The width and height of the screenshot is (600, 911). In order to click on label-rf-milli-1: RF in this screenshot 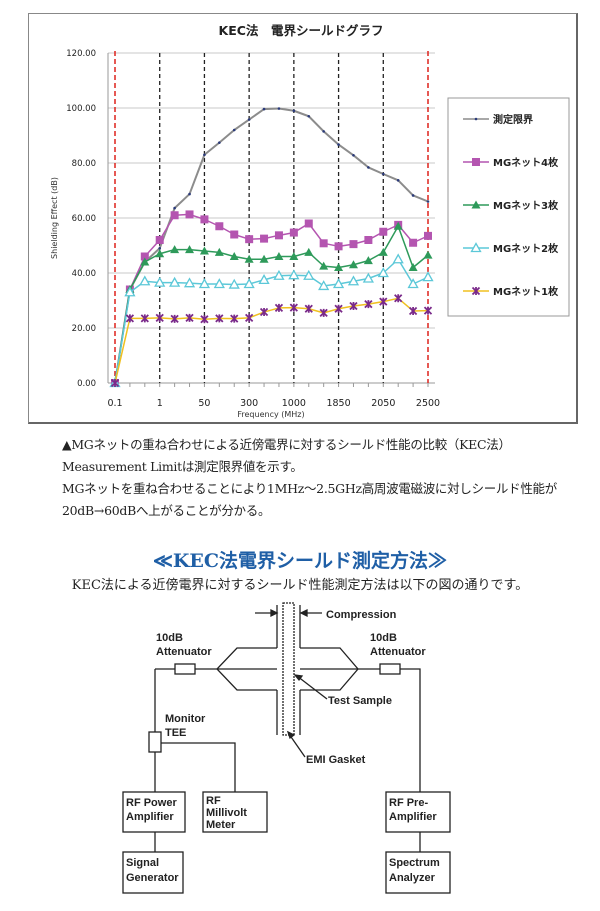, I will do `click(213, 801)`.